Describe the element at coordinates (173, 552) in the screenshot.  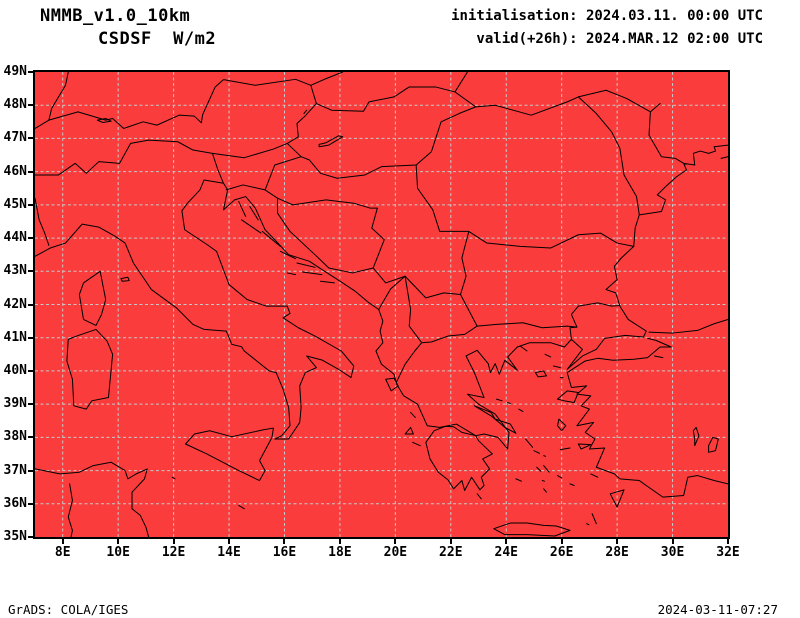
I see `lon-tick-label: 12E` at that location.